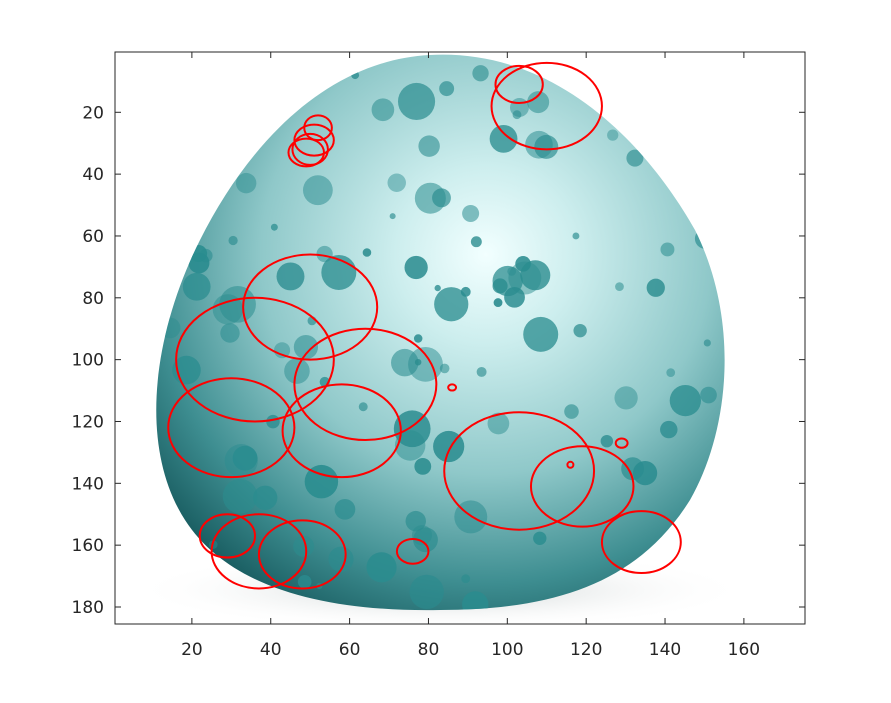  I want to click on x-tick-label: 80, so click(429, 650).